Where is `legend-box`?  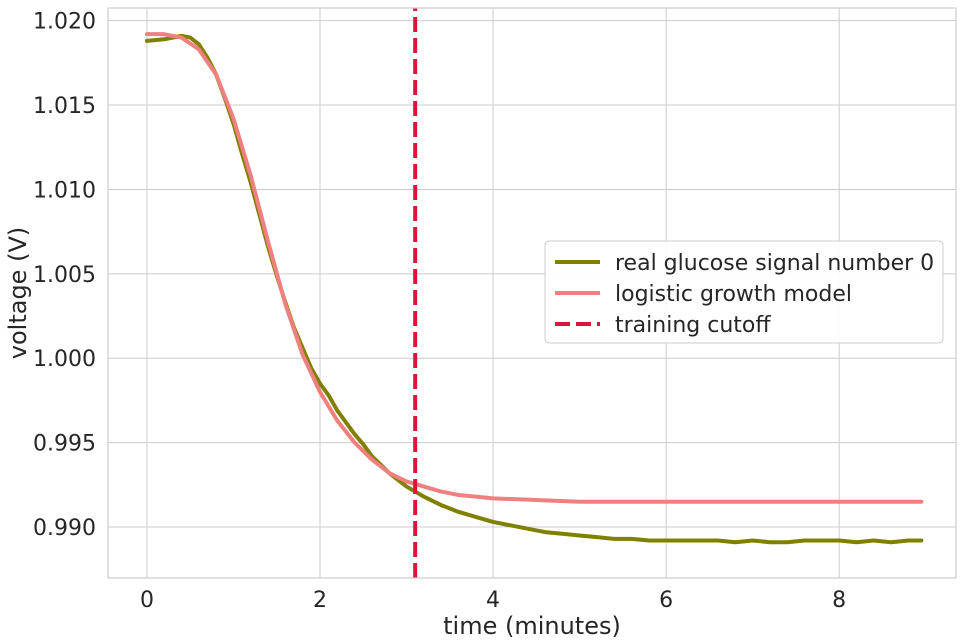 legend-box is located at coordinates (744, 292).